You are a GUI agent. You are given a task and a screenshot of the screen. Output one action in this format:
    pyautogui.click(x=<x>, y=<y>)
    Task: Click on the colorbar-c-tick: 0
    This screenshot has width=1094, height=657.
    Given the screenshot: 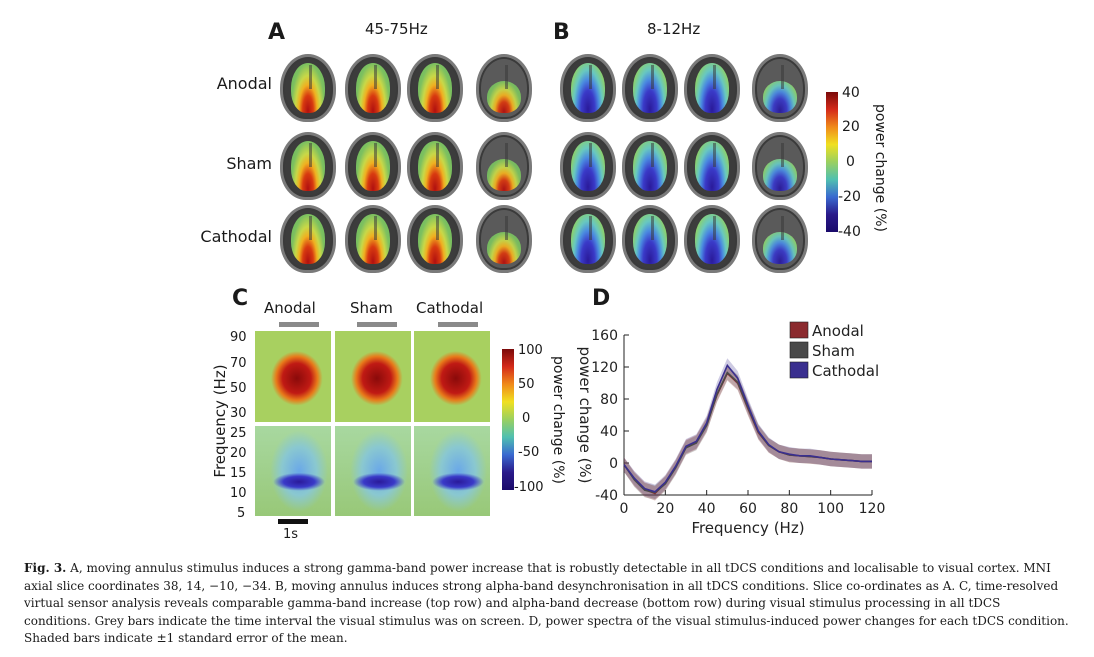 What is the action you would take?
    pyautogui.click(x=526, y=418)
    